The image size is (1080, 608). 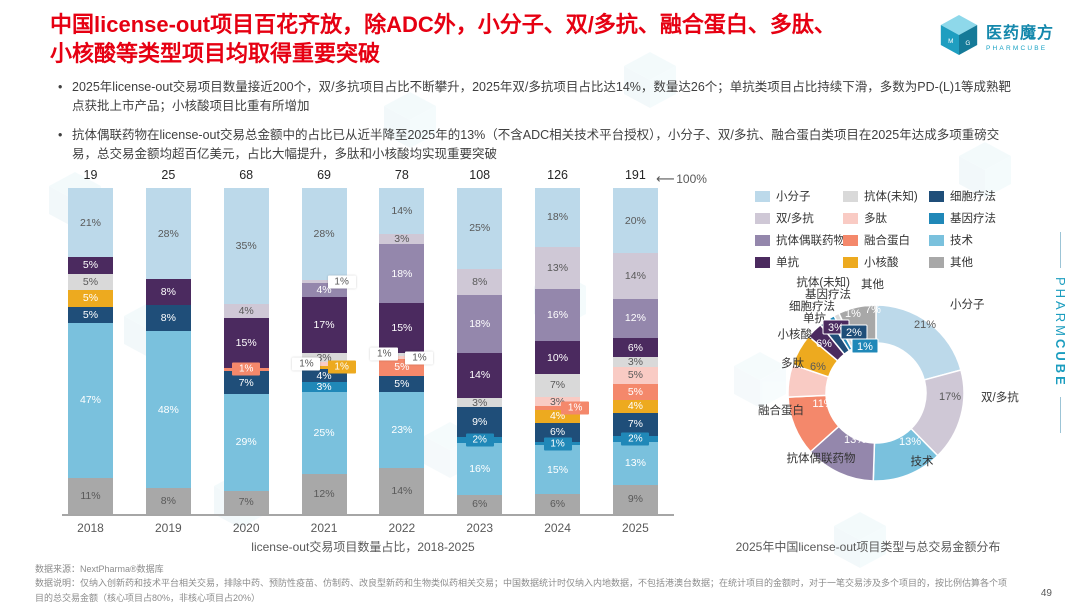 What do you see at coordinates (1019, 33) in the screenshot?
I see `logo-text-cn: 医药魔方` at bounding box center [1019, 33].